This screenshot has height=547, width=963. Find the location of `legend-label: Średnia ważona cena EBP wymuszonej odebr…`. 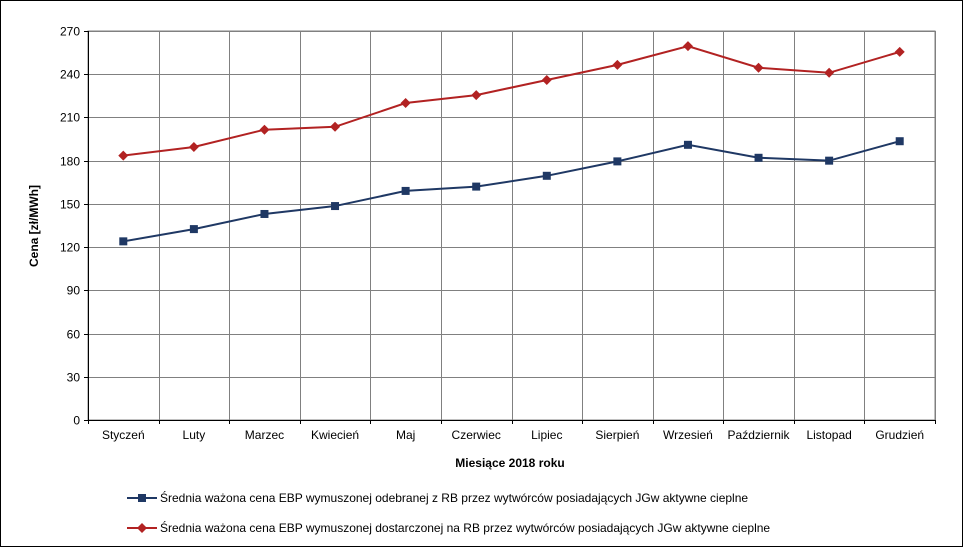

legend-label: Średnia ważona cena EBP wymuszonej odebr… is located at coordinates (454, 497).